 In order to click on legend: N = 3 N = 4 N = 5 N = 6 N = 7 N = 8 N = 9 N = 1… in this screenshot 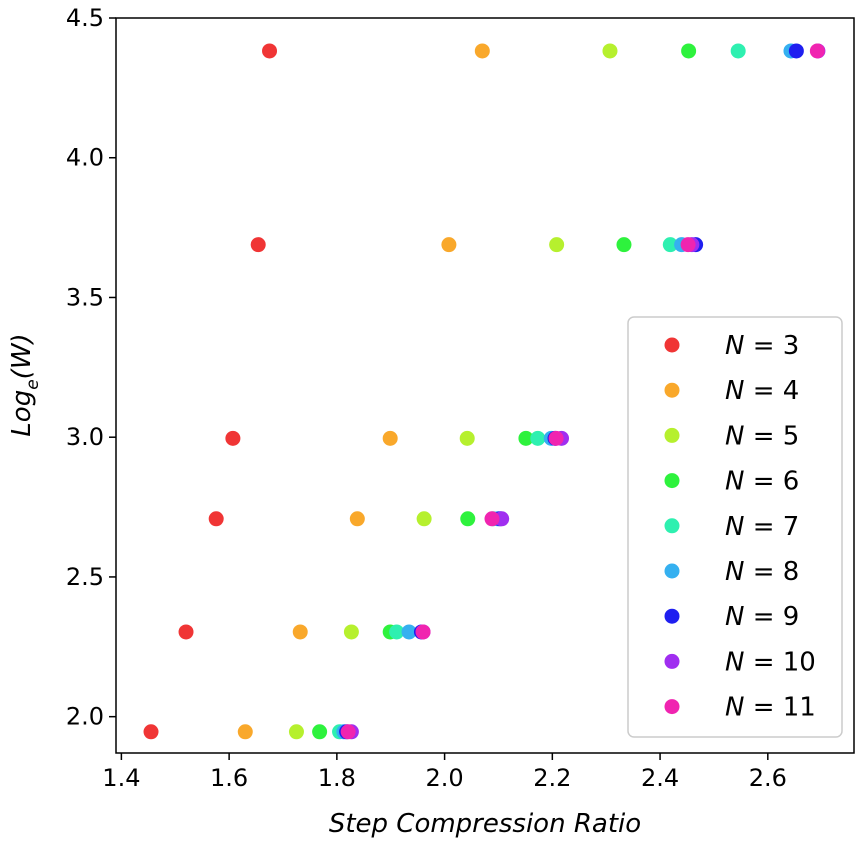, I will do `click(735, 527)`.